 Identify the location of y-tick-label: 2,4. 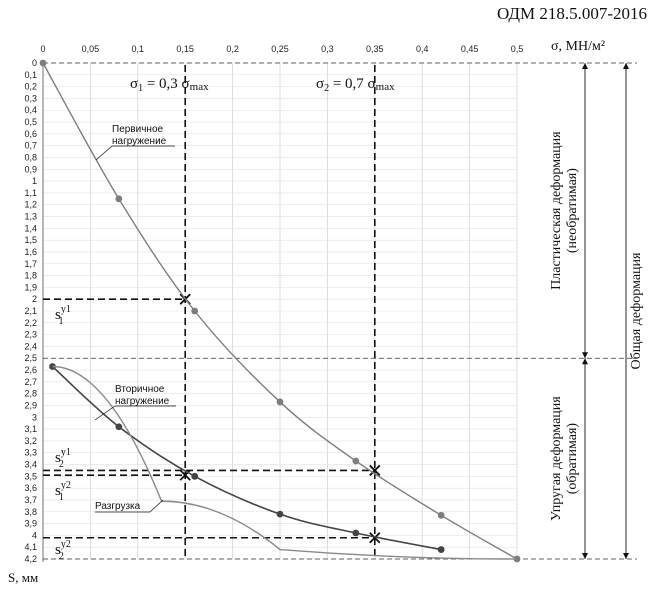
(30, 346).